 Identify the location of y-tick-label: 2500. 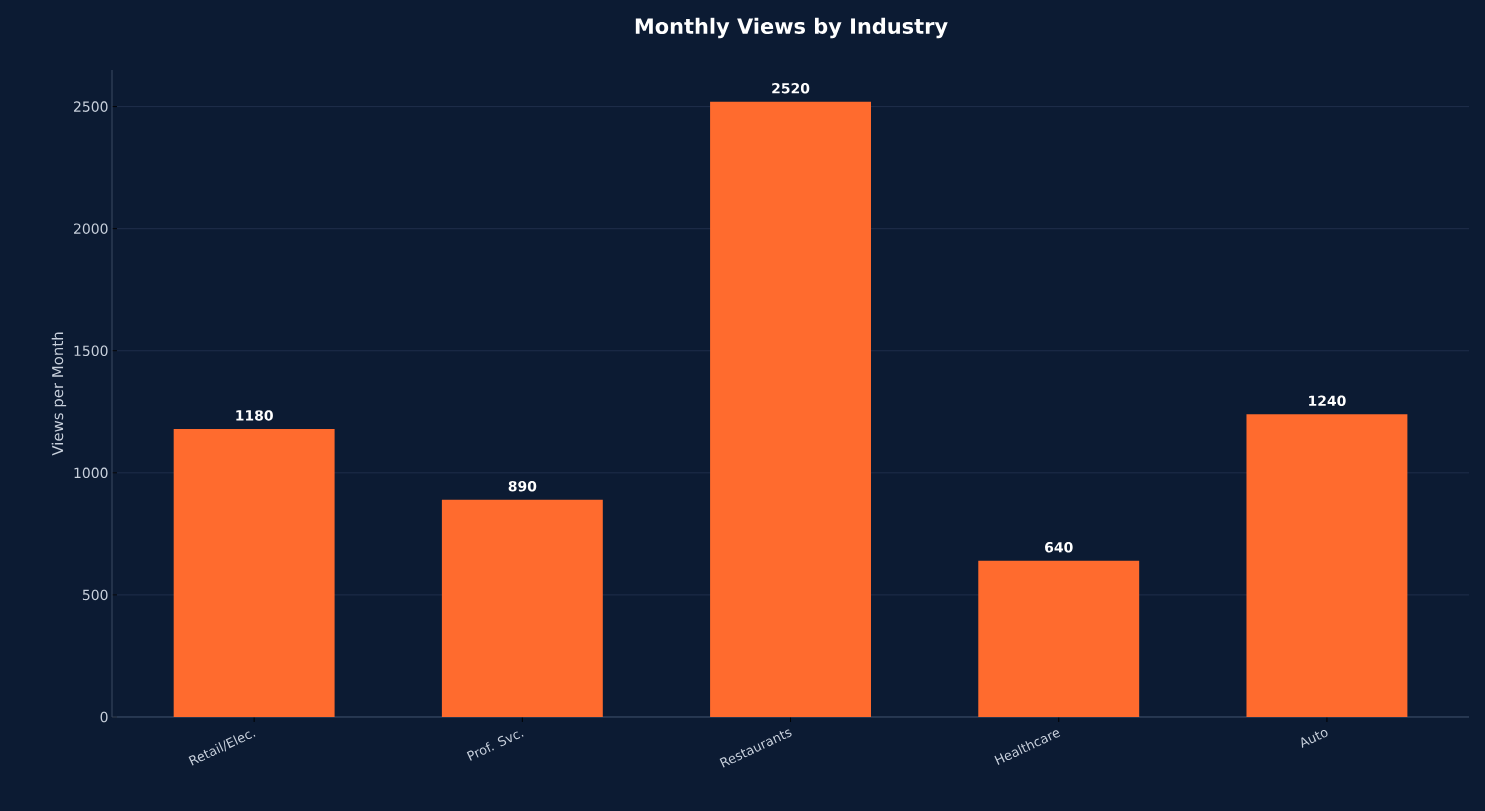
(91, 106).